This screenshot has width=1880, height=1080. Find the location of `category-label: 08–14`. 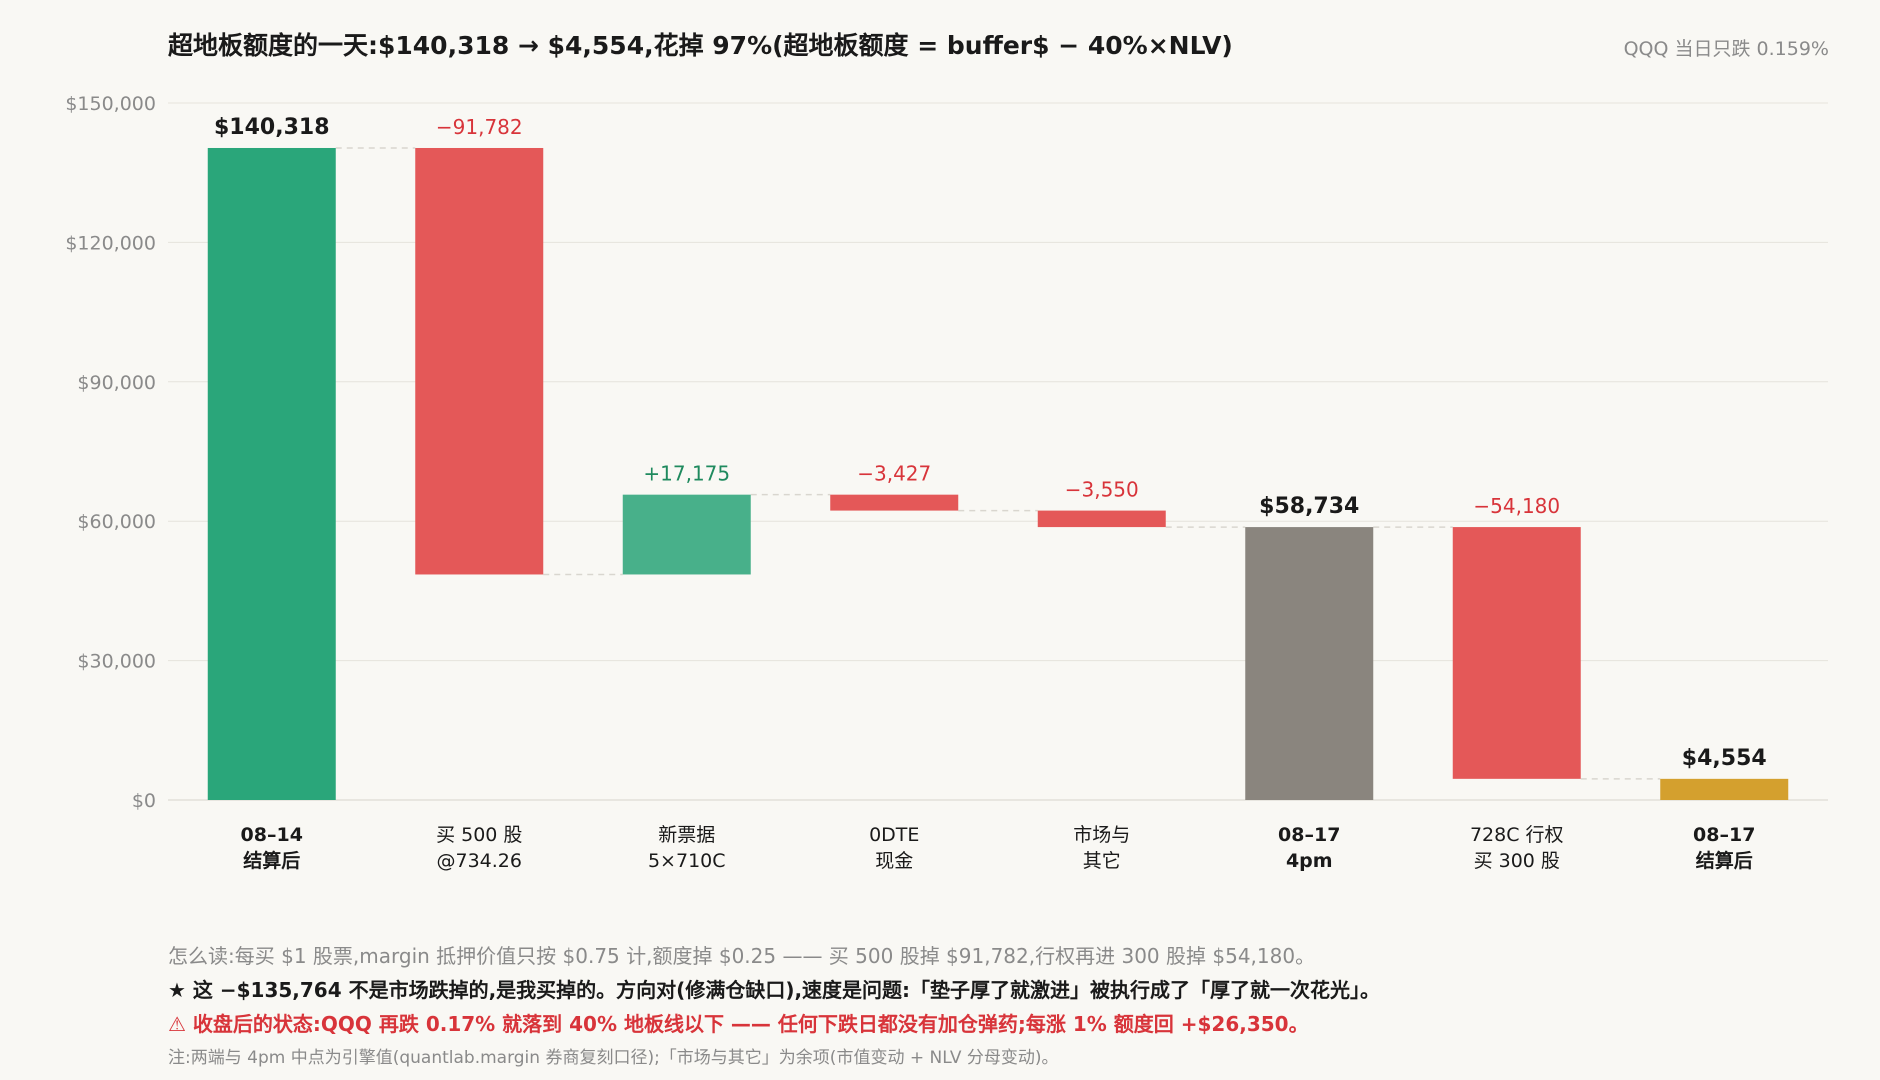

category-label: 08–14 is located at coordinates (272, 835).